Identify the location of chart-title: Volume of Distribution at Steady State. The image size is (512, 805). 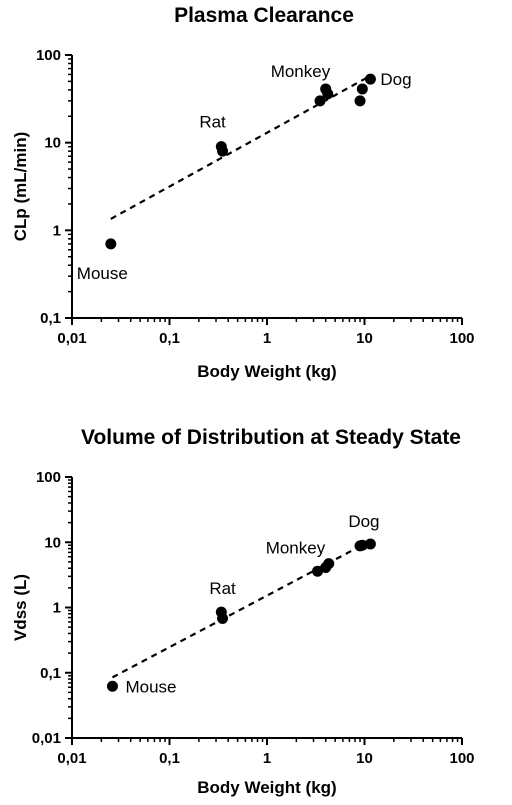
(271, 437).